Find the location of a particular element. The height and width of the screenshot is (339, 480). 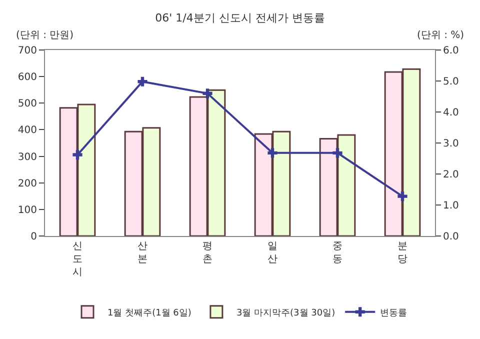

legend-label: 변동률 is located at coordinates (394, 313).